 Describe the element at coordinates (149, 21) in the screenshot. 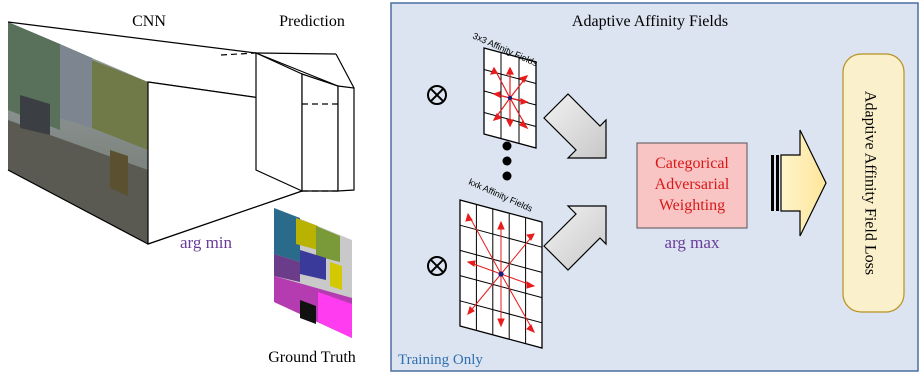

I see `cnn-label: CNN` at that location.